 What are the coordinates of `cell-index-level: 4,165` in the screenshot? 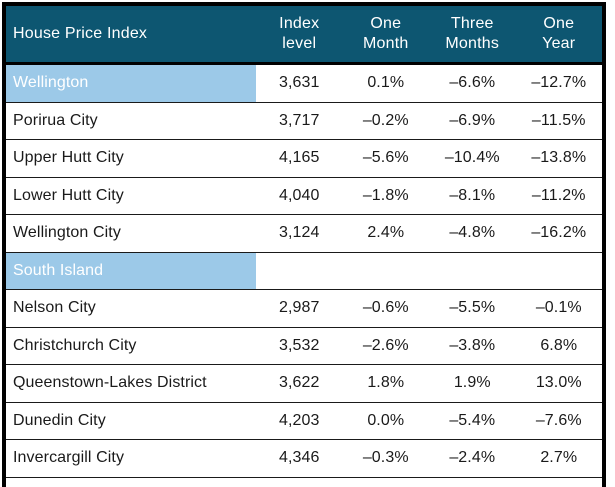 It's located at (299, 158).